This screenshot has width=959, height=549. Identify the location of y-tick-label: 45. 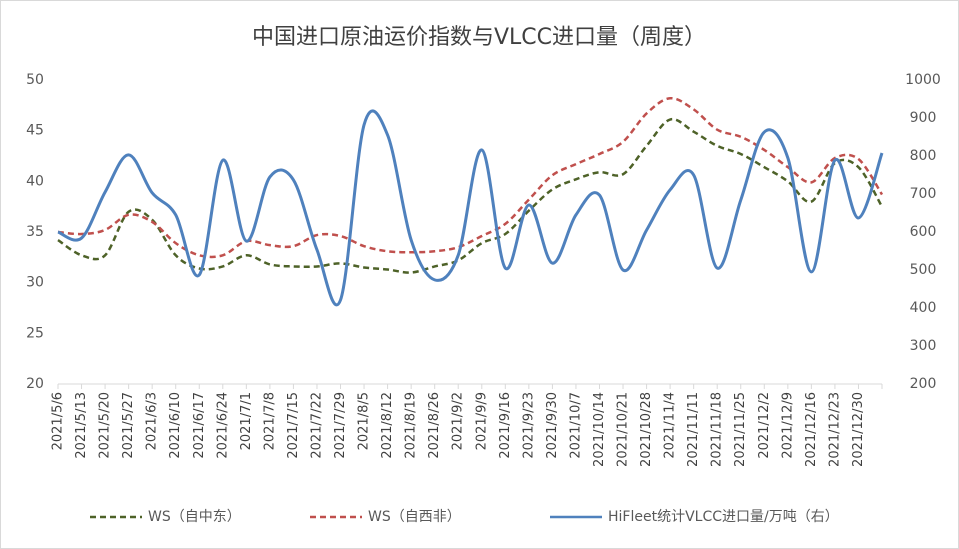
(35, 131).